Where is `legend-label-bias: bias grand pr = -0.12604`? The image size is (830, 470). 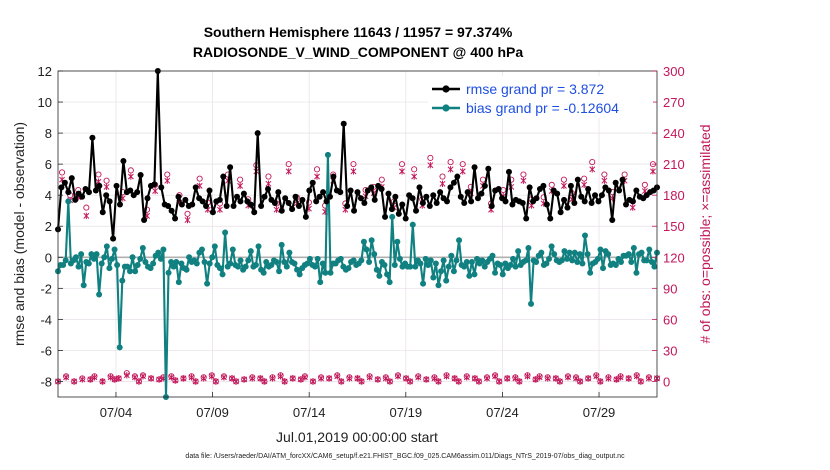
legend-label-bias: bias grand pr = -0.12604 is located at coordinates (542, 108).